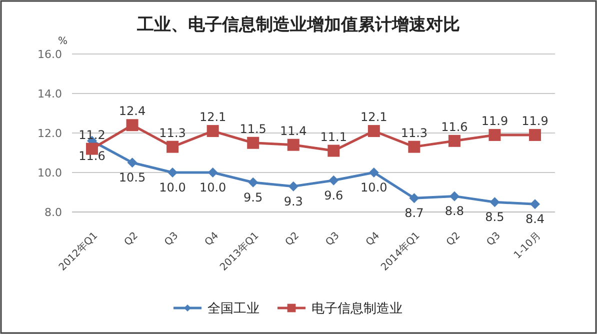  Describe the element at coordinates (53, 212) in the screenshot. I see `y-tick-label: 8.0` at that location.